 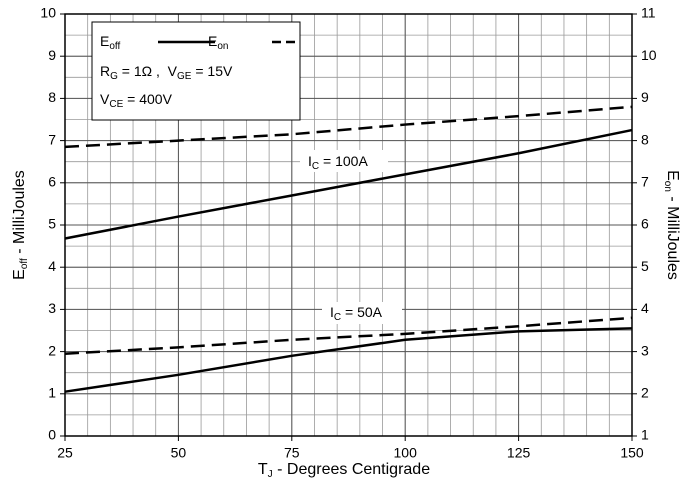 What do you see at coordinates (212, 71) in the screenshot?
I see `text-part: = 15V` at bounding box center [212, 71].